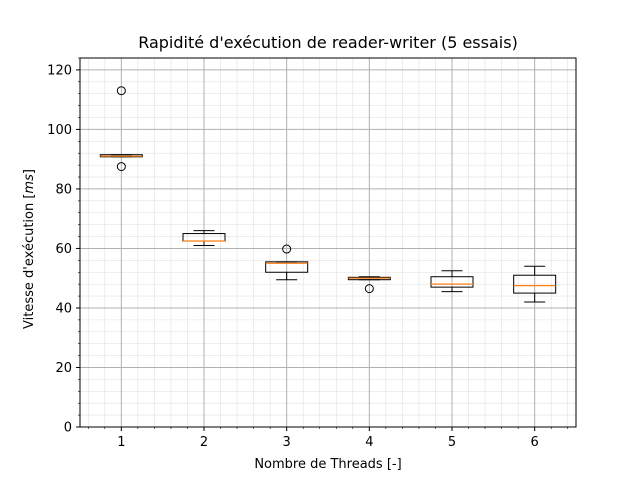 The height and width of the screenshot is (480, 640). I want to click on x-axis-label: Nombre de Threads [-], so click(327, 464).